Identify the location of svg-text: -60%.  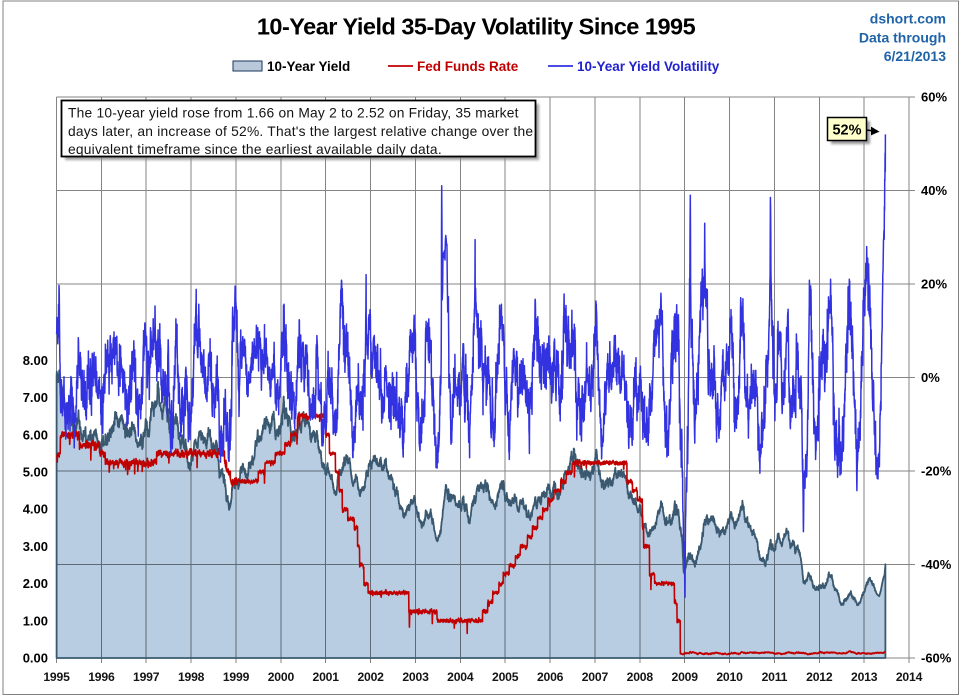
(936, 658).